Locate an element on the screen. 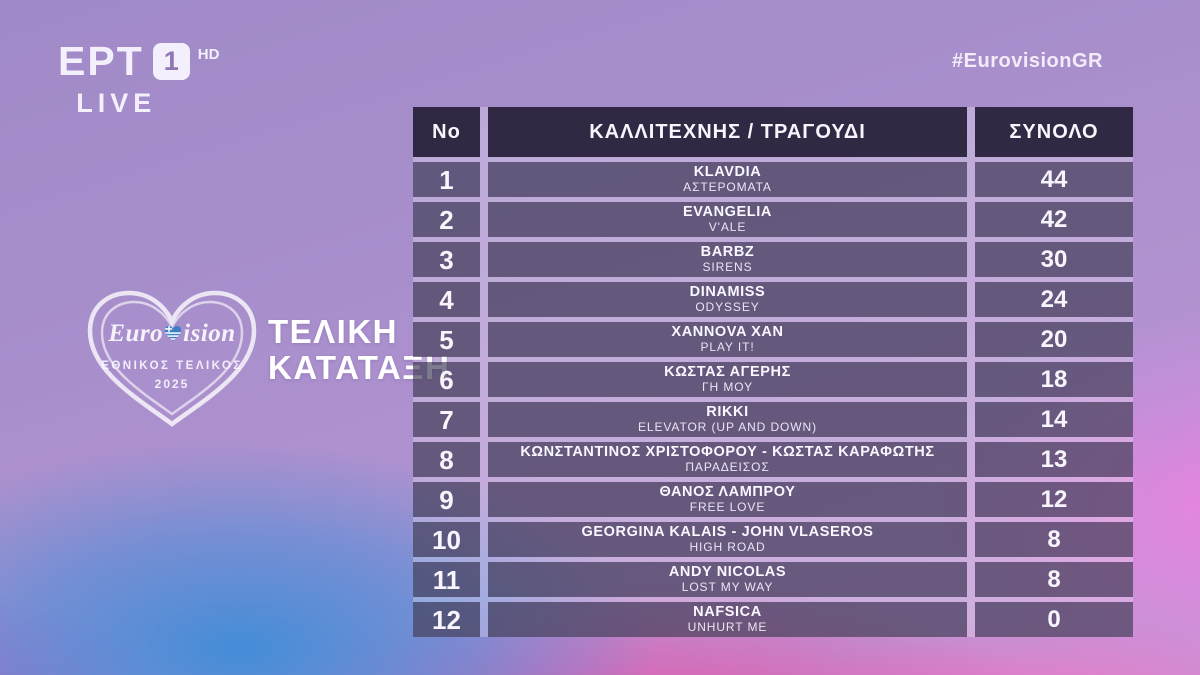 The image size is (1200, 675). table-row: 5 XANNOVA XAN PLAY IT! 20 is located at coordinates (773, 339).